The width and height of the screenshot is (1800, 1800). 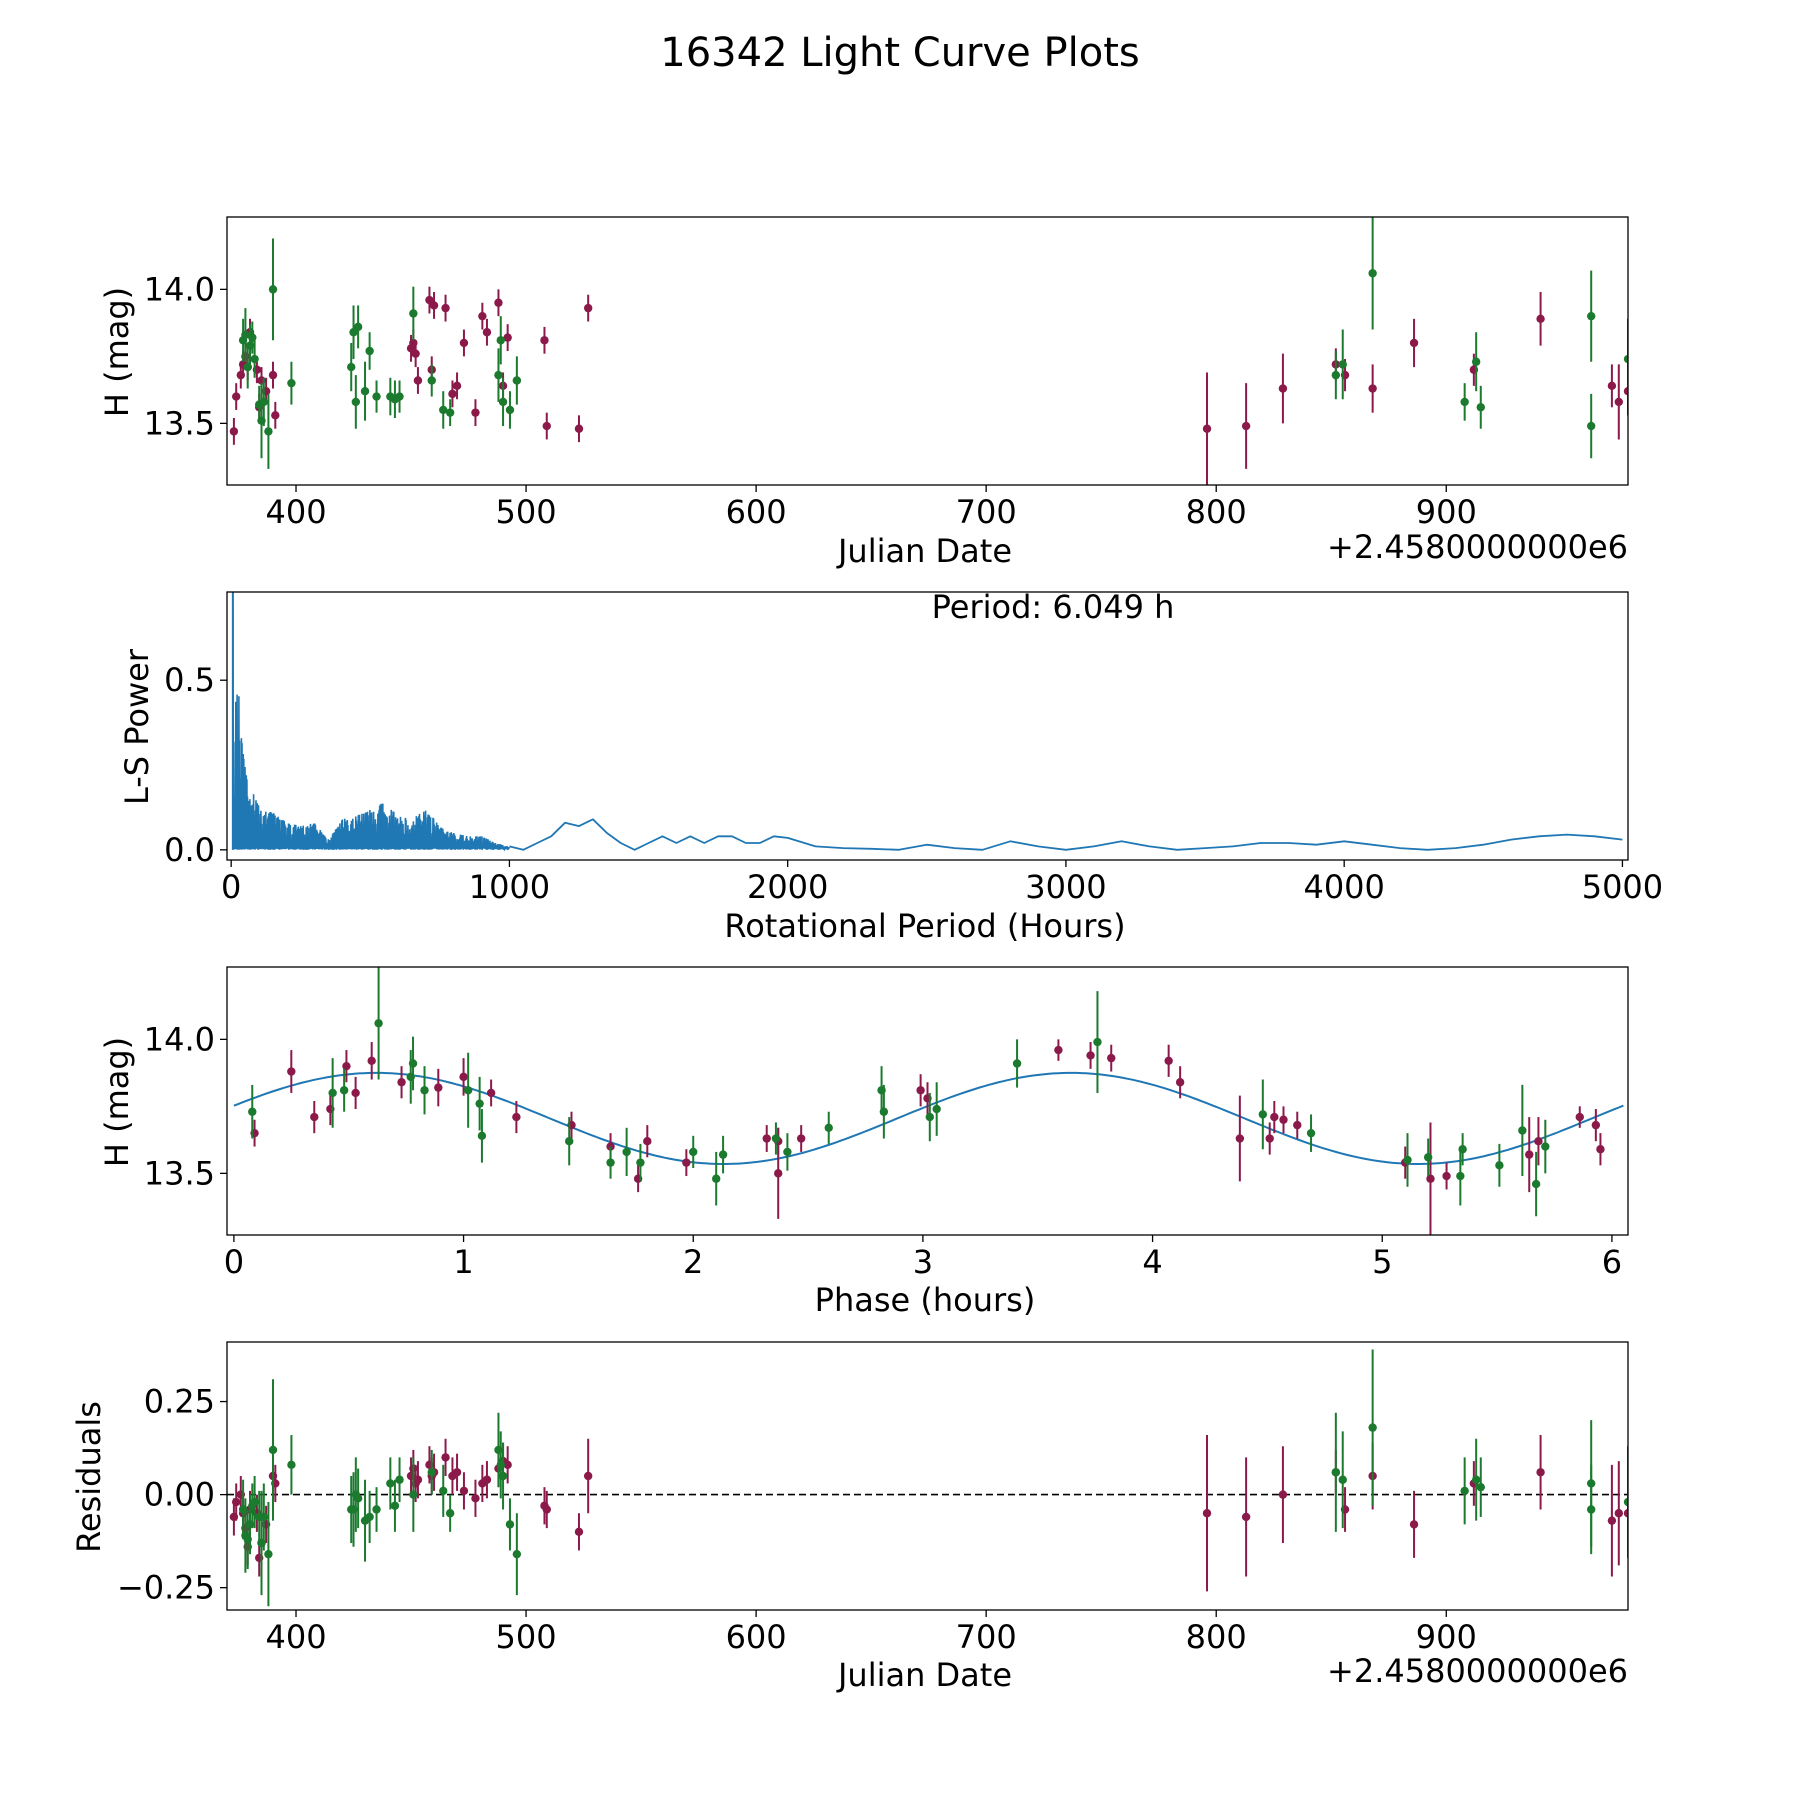 I want to click on panel1-ylabel: H (mag), so click(x=117, y=352).